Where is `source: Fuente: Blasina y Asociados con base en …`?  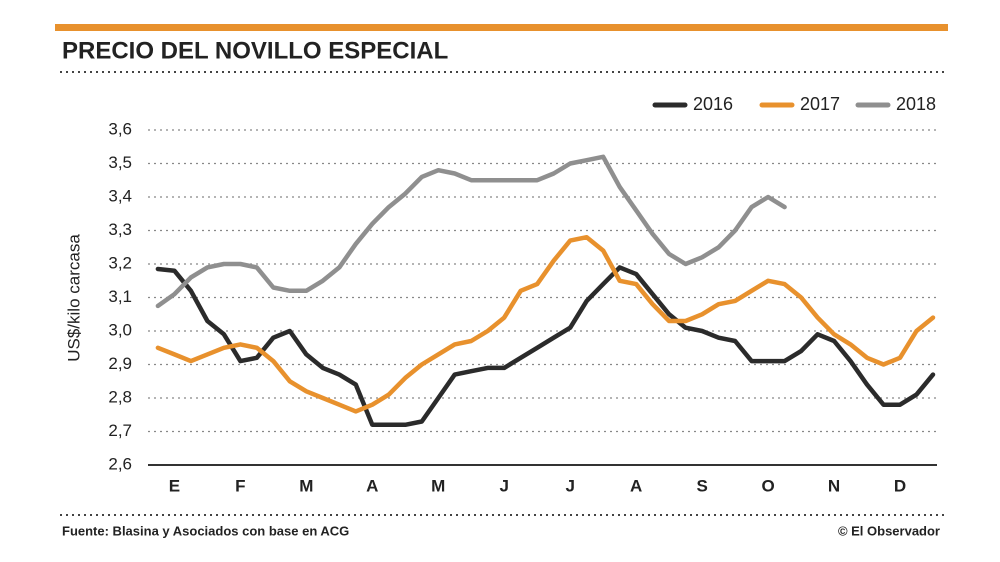 source: Fuente: Blasina y Asociados con base en … is located at coordinates (205, 530).